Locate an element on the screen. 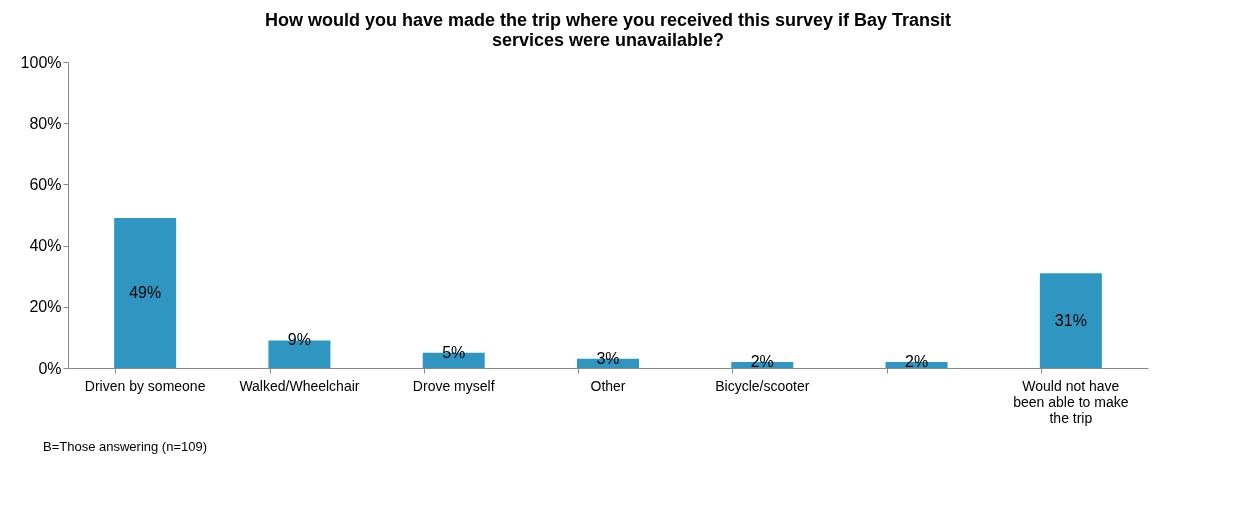 The height and width of the screenshot is (522, 1244). x-tick-label: Drove myself is located at coordinates (453, 385).